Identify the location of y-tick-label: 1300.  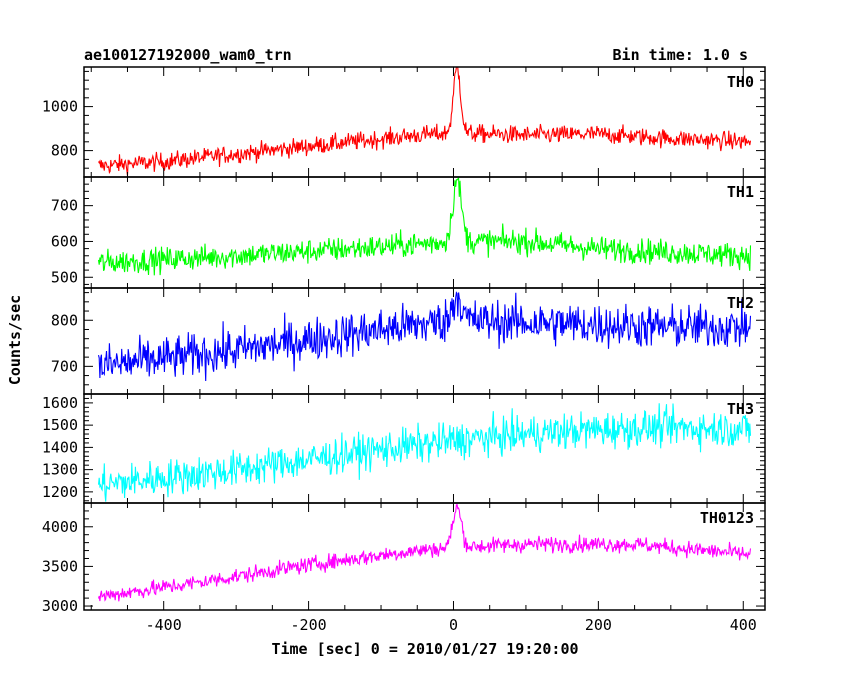
(60, 470).